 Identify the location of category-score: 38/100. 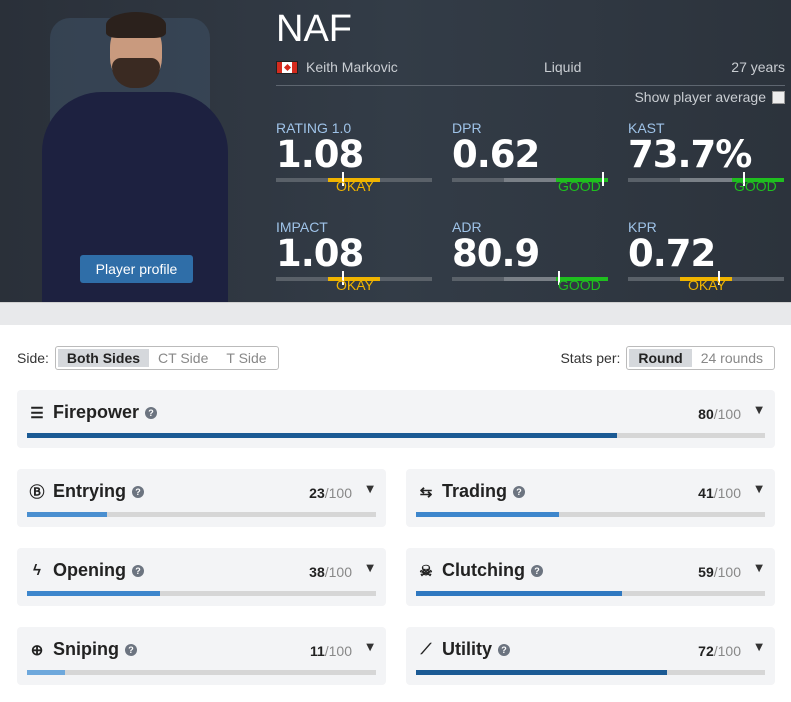
(330, 572).